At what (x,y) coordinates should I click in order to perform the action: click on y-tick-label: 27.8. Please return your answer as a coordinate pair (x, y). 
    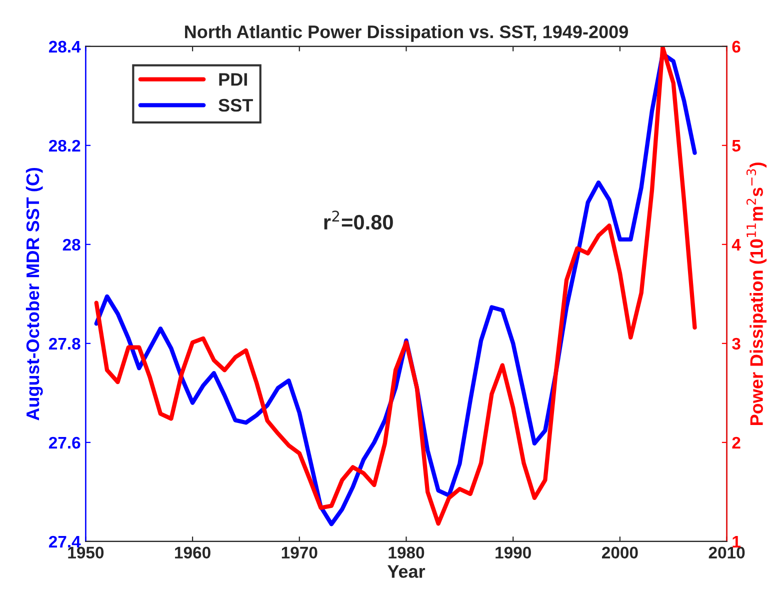
    Looking at the image, I should click on (64, 344).